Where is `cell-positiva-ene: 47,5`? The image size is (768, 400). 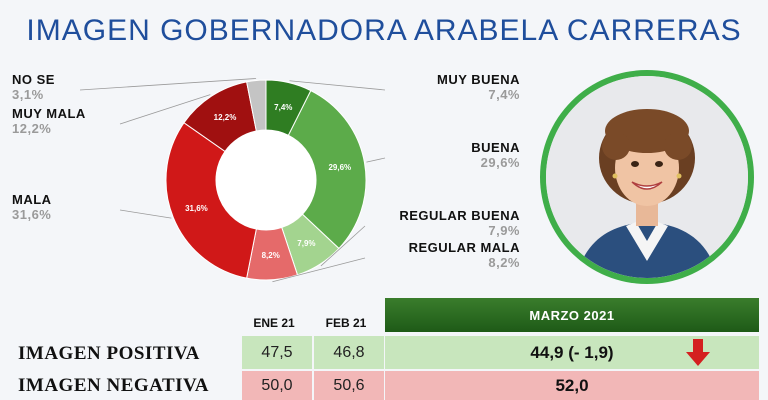 cell-positiva-ene: 47,5 is located at coordinates (277, 352).